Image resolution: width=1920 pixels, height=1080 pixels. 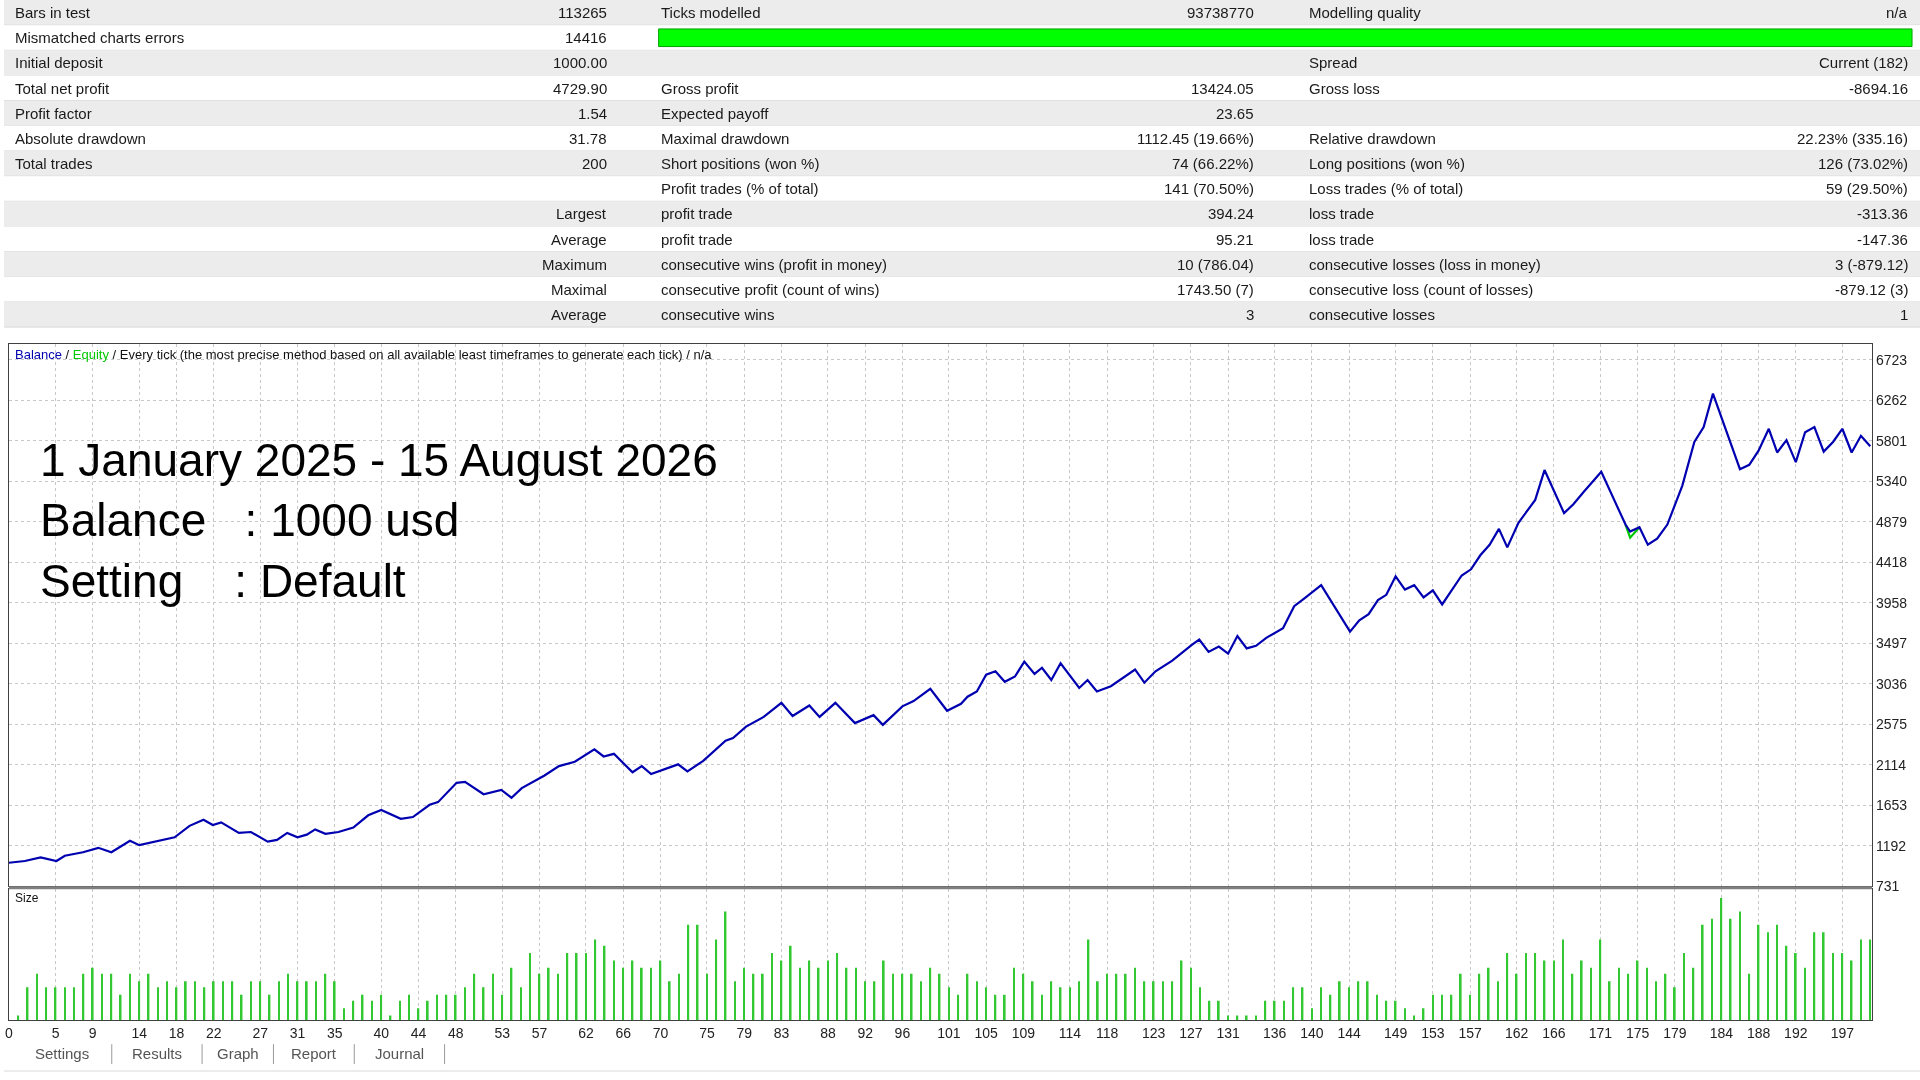 What do you see at coordinates (1215, 264) in the screenshot?
I see `text: 10 (786.04)` at bounding box center [1215, 264].